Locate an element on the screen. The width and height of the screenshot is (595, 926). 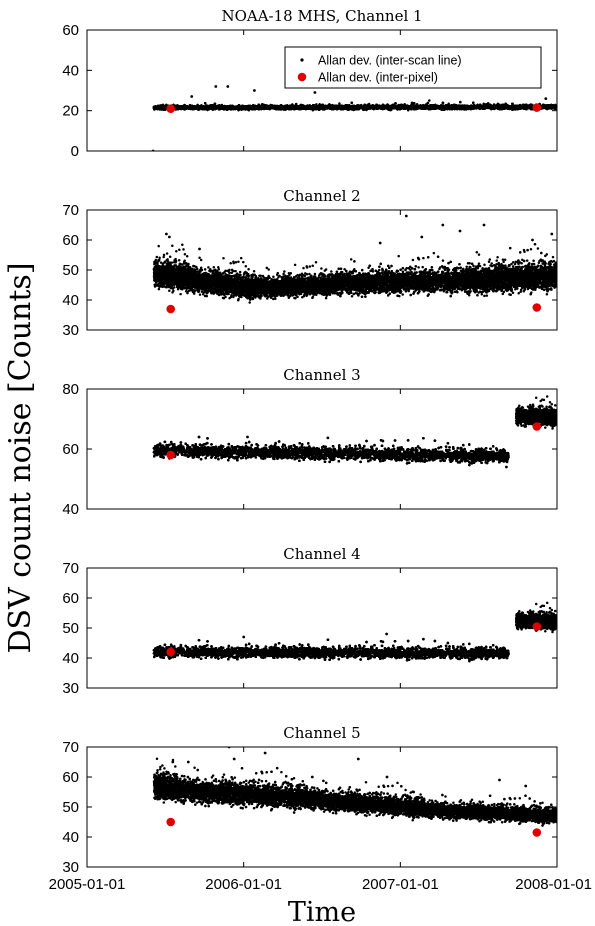
scanline-band-segment is located at coordinates (355, 105).